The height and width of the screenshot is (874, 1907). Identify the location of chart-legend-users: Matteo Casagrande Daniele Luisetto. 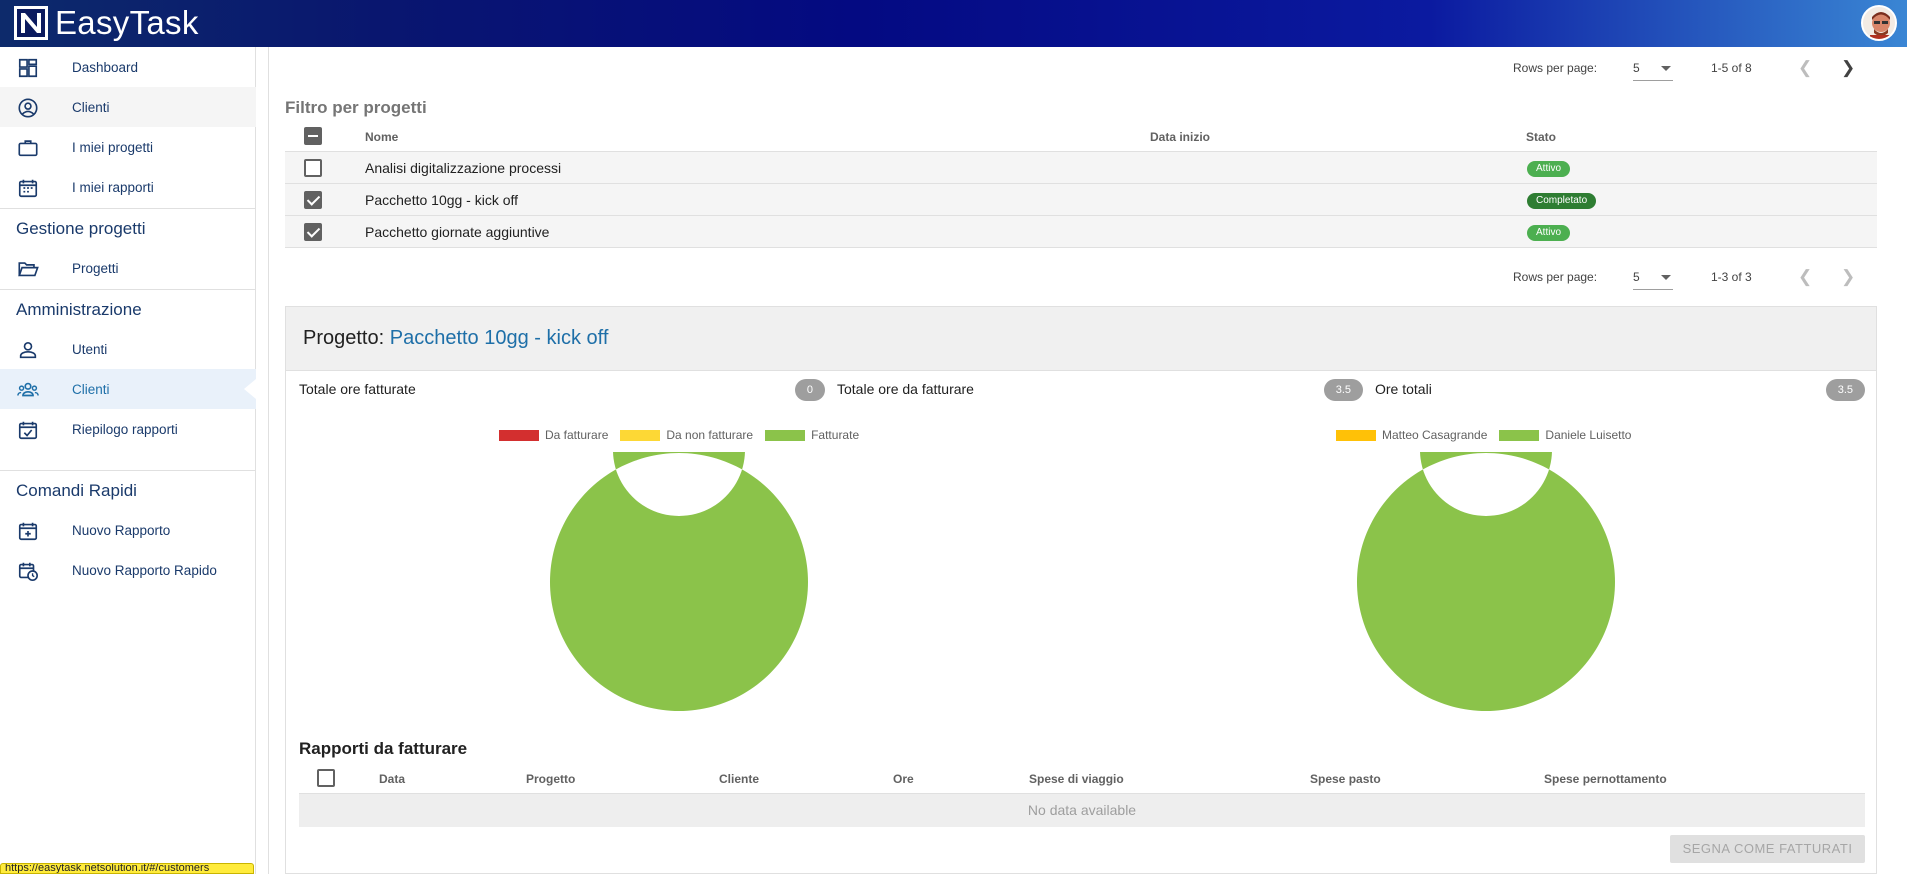
(1489, 435).